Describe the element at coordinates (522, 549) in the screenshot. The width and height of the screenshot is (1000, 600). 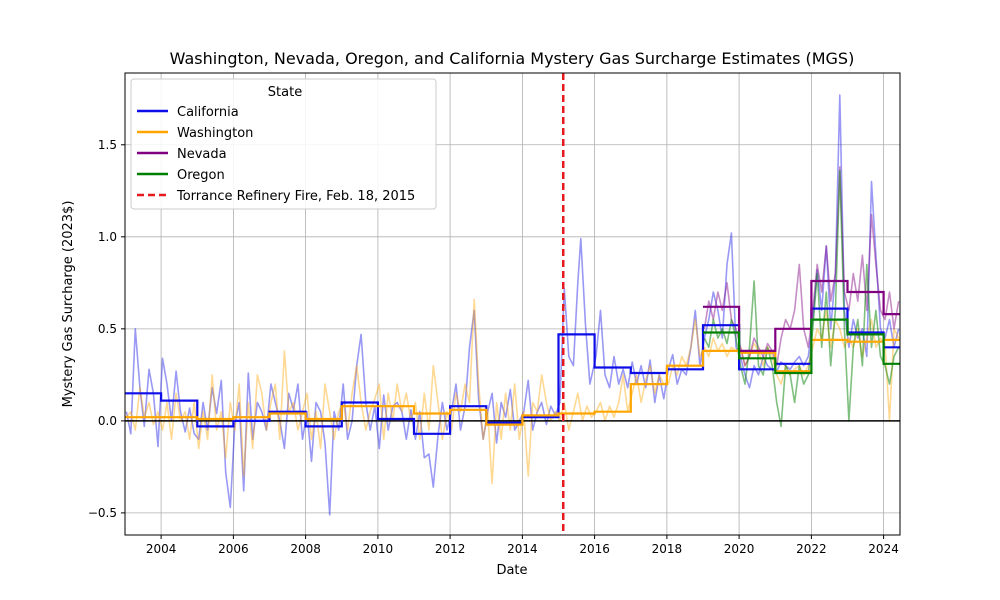
I see `x-tick-label: 2014` at that location.